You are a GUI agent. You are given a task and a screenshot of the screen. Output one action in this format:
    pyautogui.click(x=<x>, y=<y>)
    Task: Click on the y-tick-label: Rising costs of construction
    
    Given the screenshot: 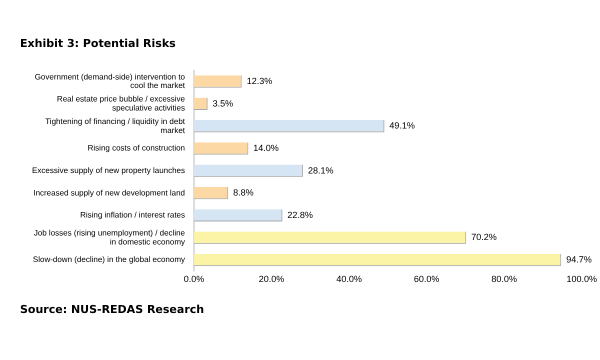 What is the action you would take?
    pyautogui.click(x=136, y=148)
    